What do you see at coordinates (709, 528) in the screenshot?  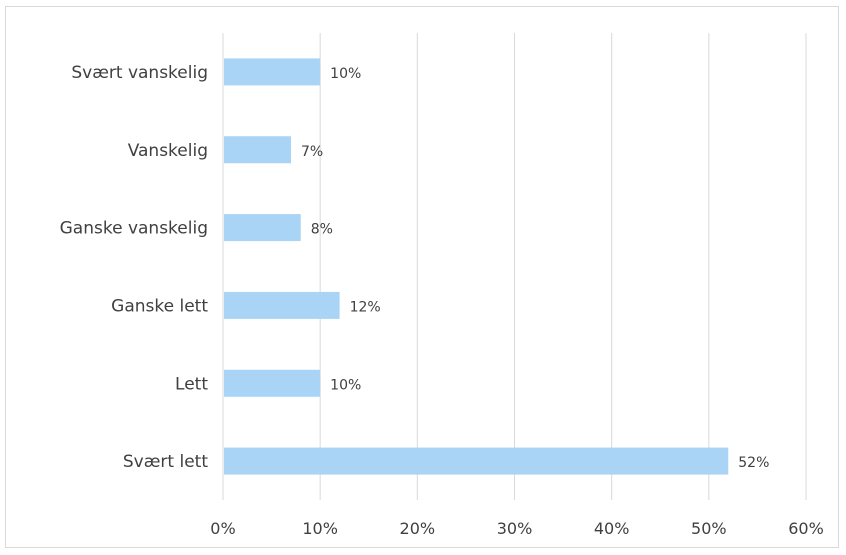 I see `x-tick-label: 50%` at bounding box center [709, 528].